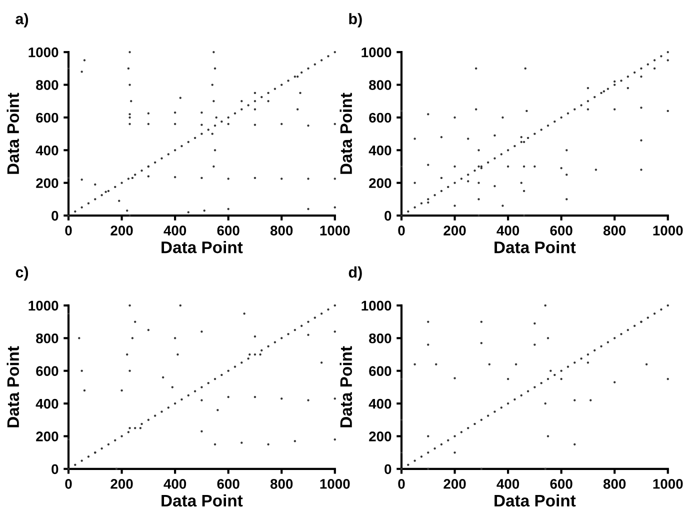 This screenshot has height=521, width=685. What do you see at coordinates (355, 20) in the screenshot?
I see `chart-title: b)` at bounding box center [355, 20].